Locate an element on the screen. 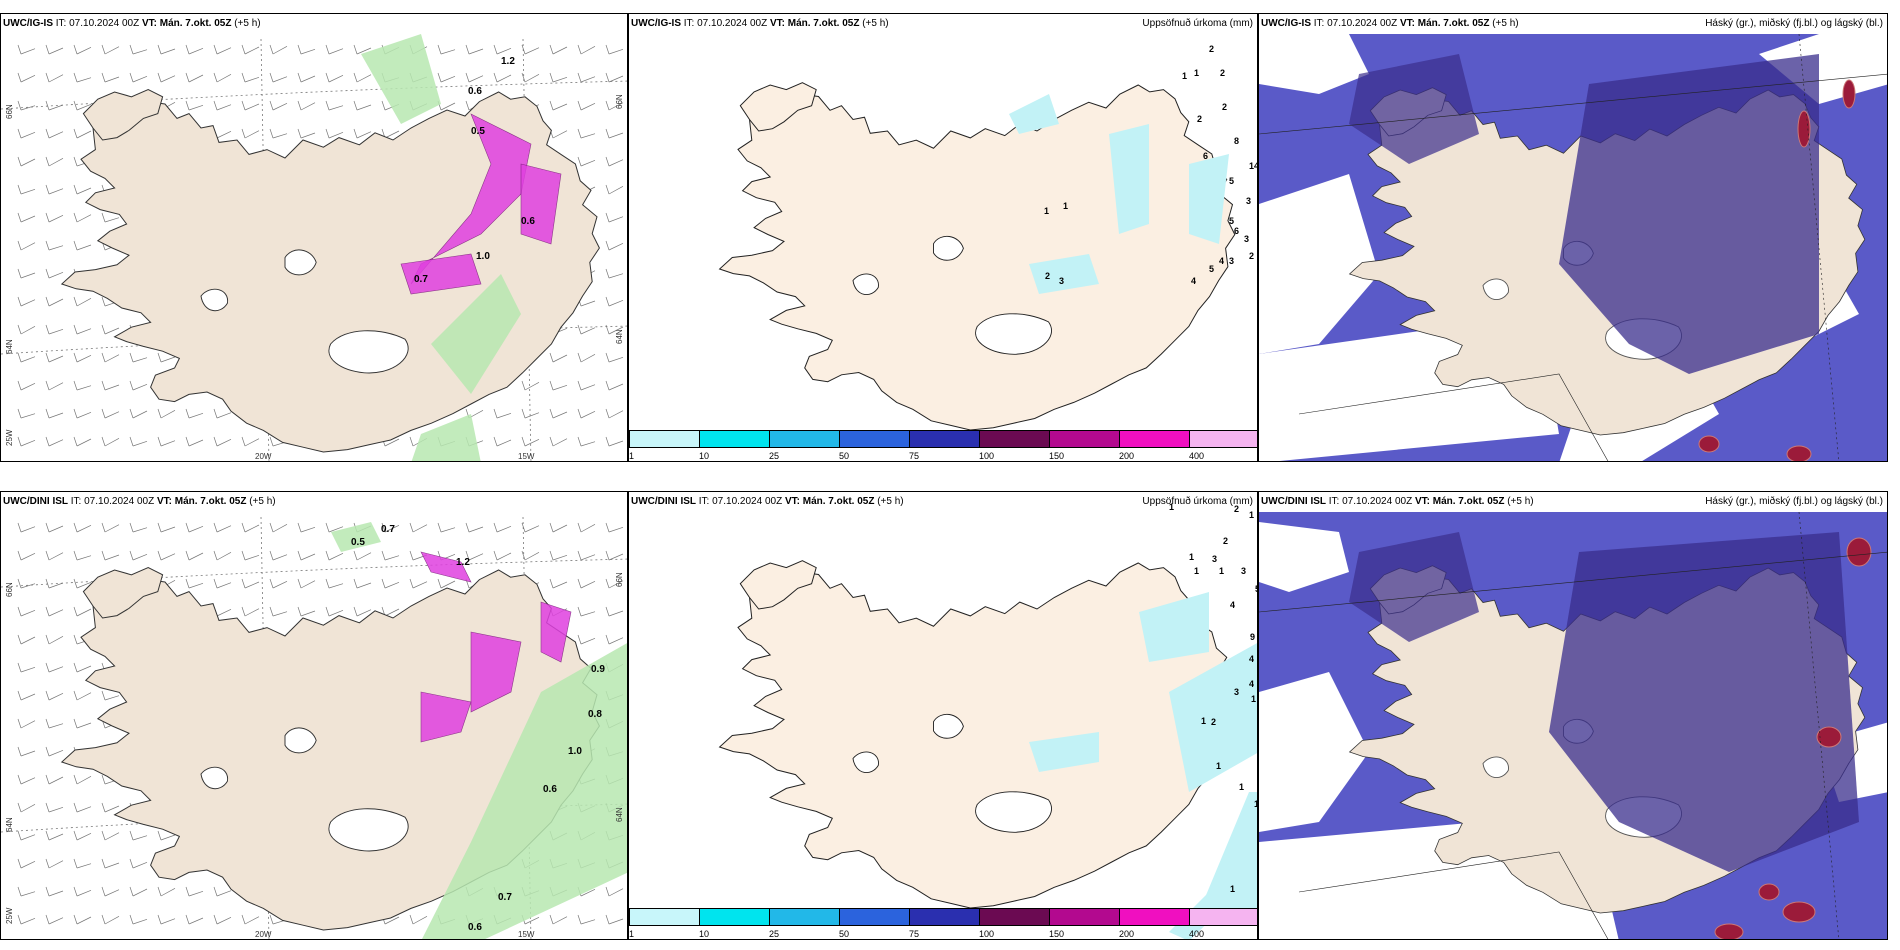 This screenshot has width=1900, height=950. map-wind-precip-bottom: 0.7 0.5 1.2 0.9 0.8 1.0 0.6 0.7 0.6 is located at coordinates (314, 727).